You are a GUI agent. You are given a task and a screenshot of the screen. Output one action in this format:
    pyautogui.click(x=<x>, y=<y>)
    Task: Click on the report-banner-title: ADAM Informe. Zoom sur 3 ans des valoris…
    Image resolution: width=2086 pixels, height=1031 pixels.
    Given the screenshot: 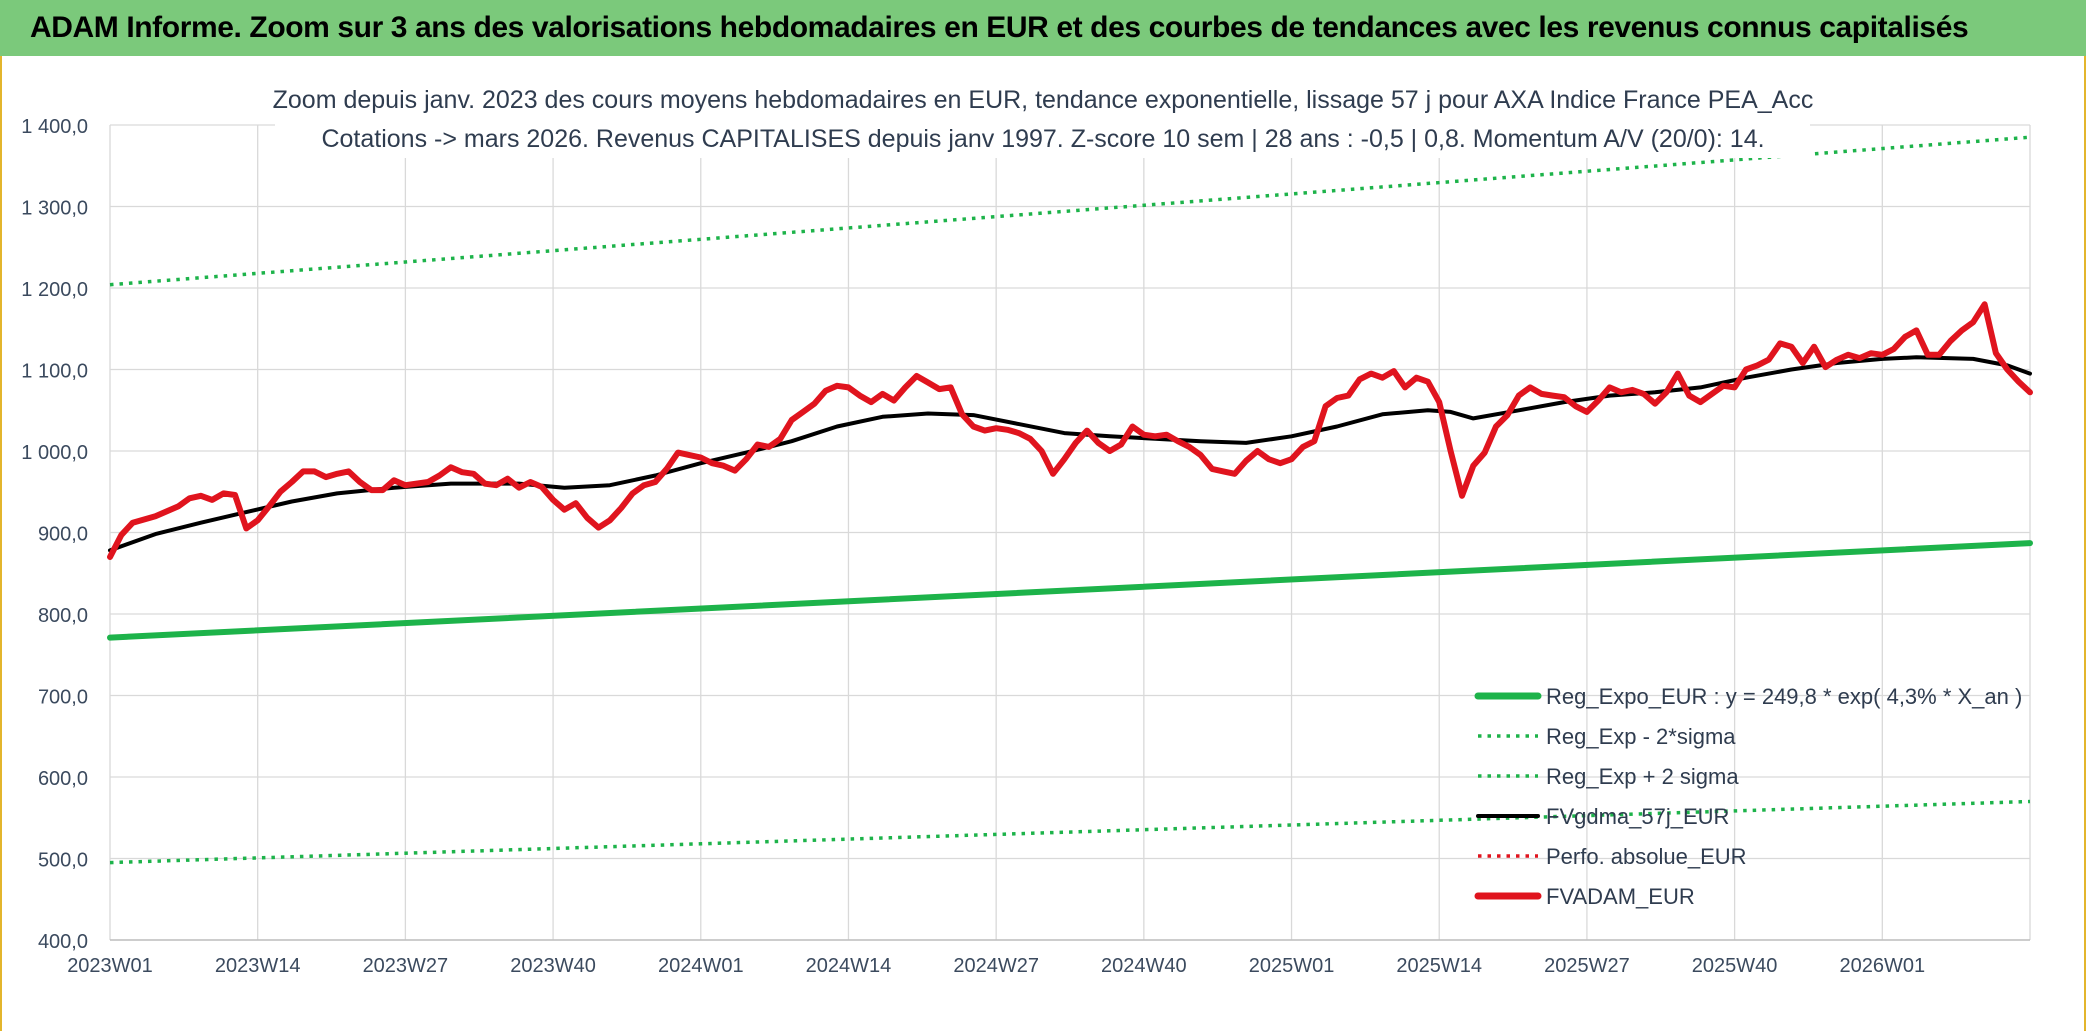 What is the action you would take?
    pyautogui.click(x=1043, y=28)
    